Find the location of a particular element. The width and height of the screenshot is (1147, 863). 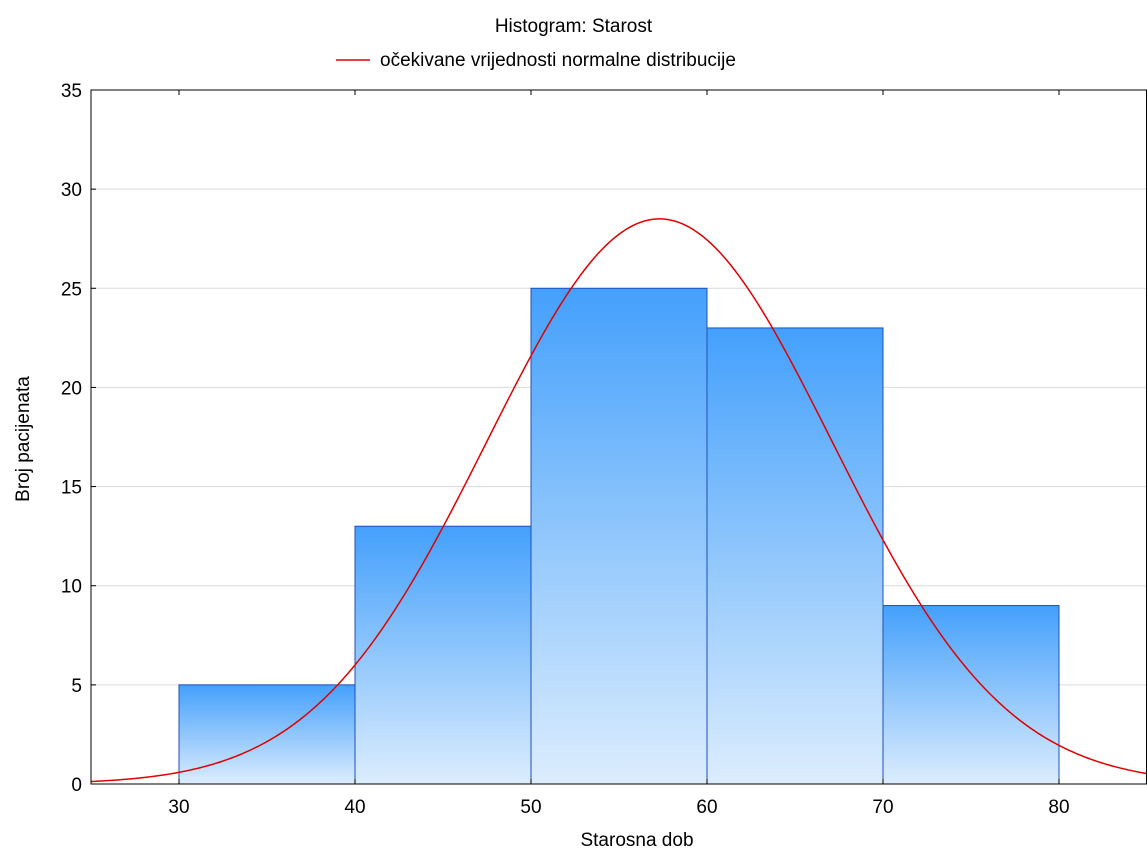

x-tick-label-50: 50 is located at coordinates (530, 807).